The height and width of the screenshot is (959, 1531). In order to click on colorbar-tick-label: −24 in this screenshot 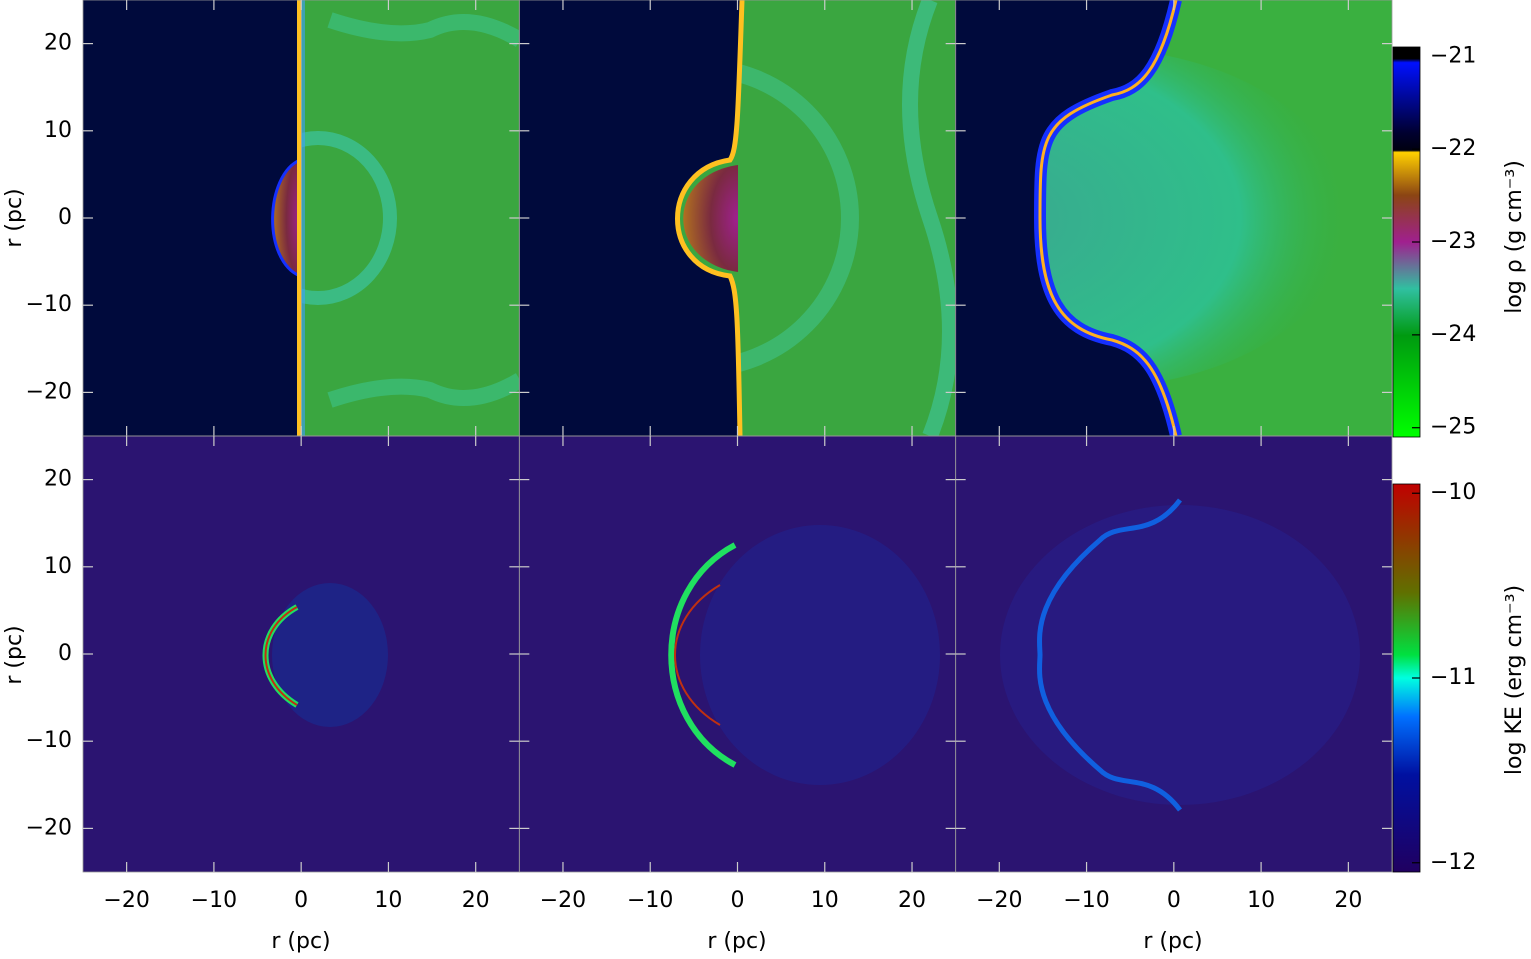, I will do `click(1453, 334)`.